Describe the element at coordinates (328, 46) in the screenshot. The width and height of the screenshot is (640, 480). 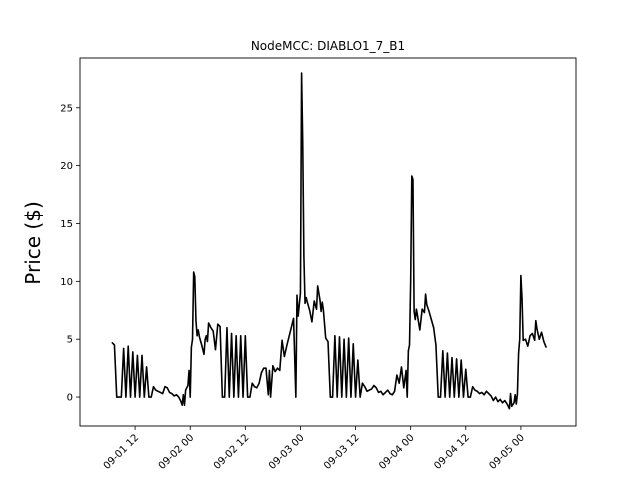
I see `chart-title: NodeMCC: DIABLO1_7_B1` at that location.